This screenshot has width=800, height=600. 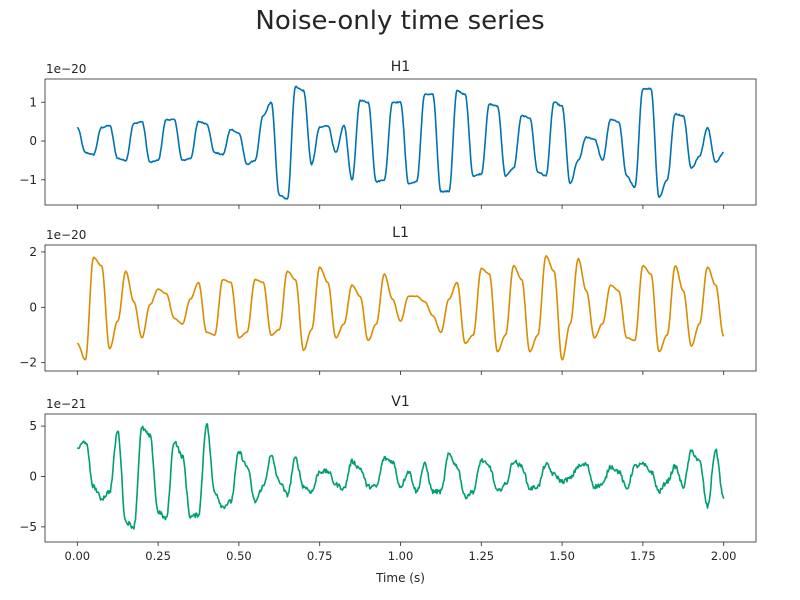 What do you see at coordinates (33, 252) in the screenshot?
I see `y-tick-label: 2` at bounding box center [33, 252].